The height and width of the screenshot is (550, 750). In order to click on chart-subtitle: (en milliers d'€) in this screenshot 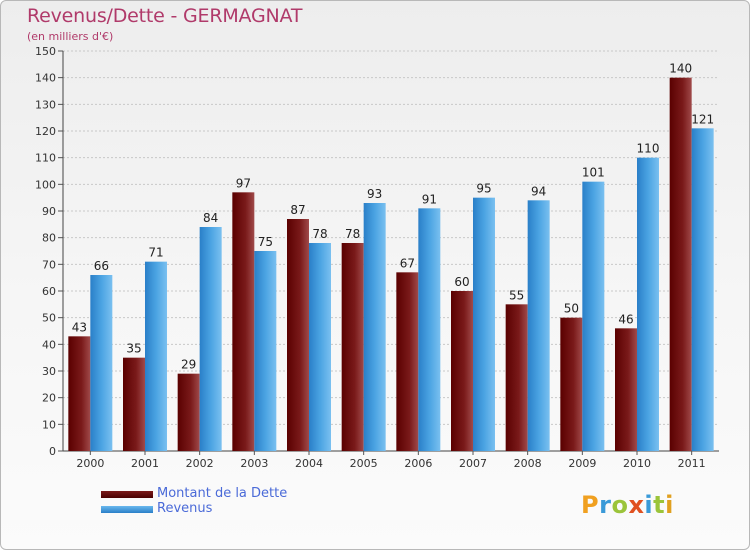, I will do `click(70, 36)`.